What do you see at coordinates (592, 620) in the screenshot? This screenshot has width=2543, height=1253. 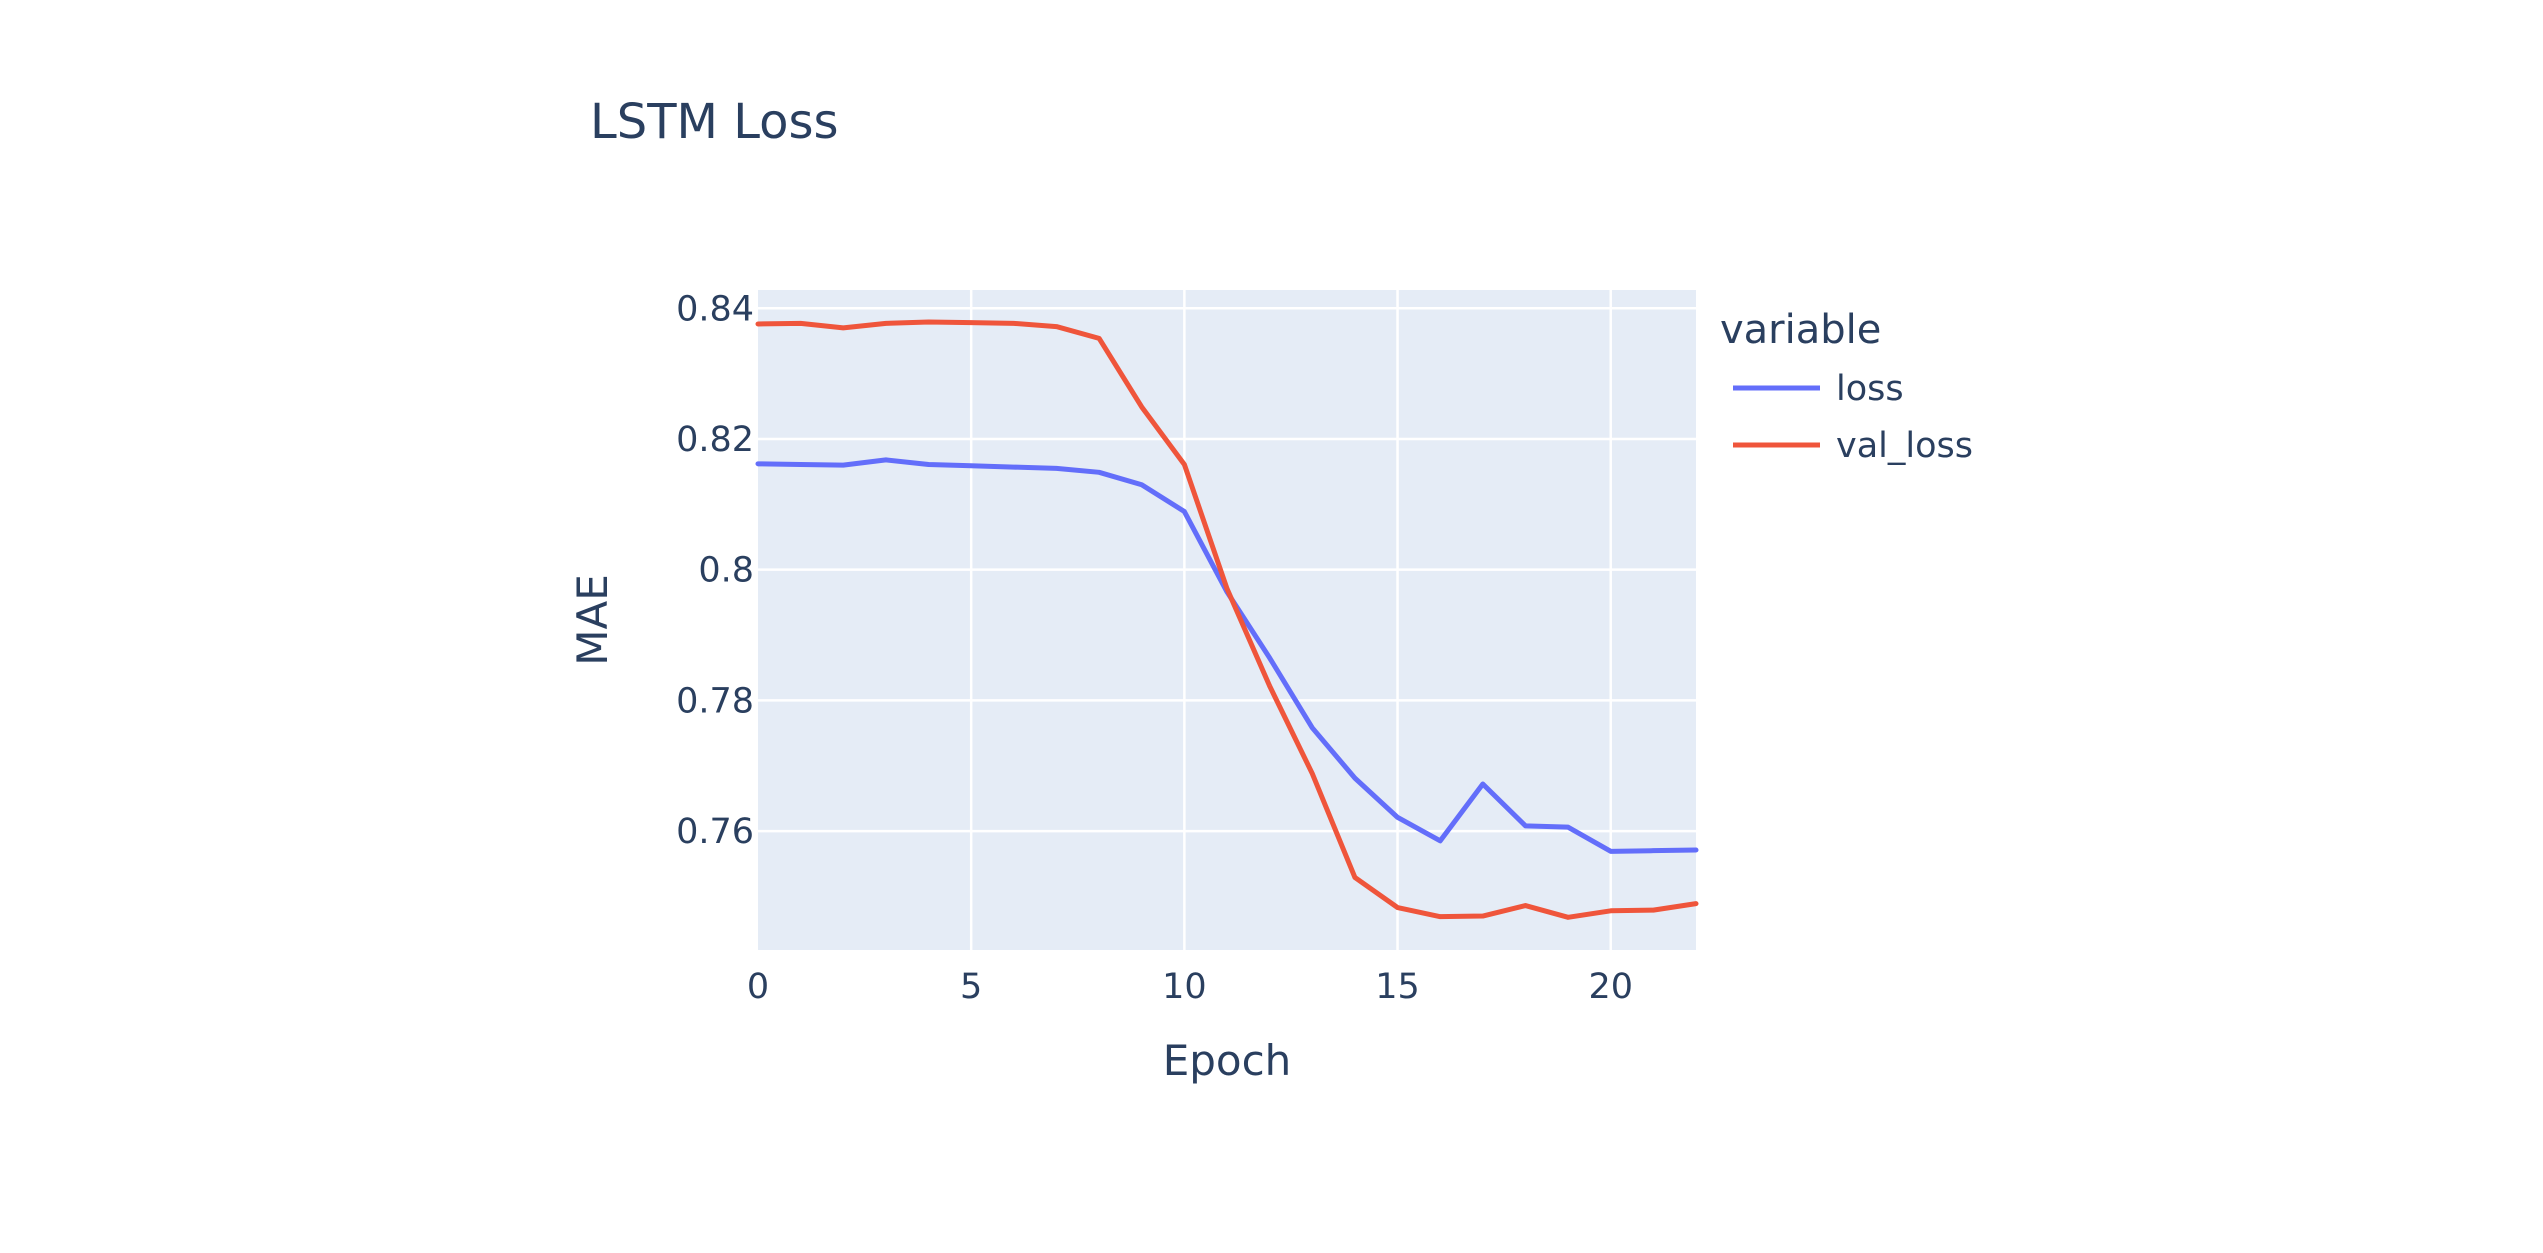 I see `y-axis-title: MAE` at bounding box center [592, 620].